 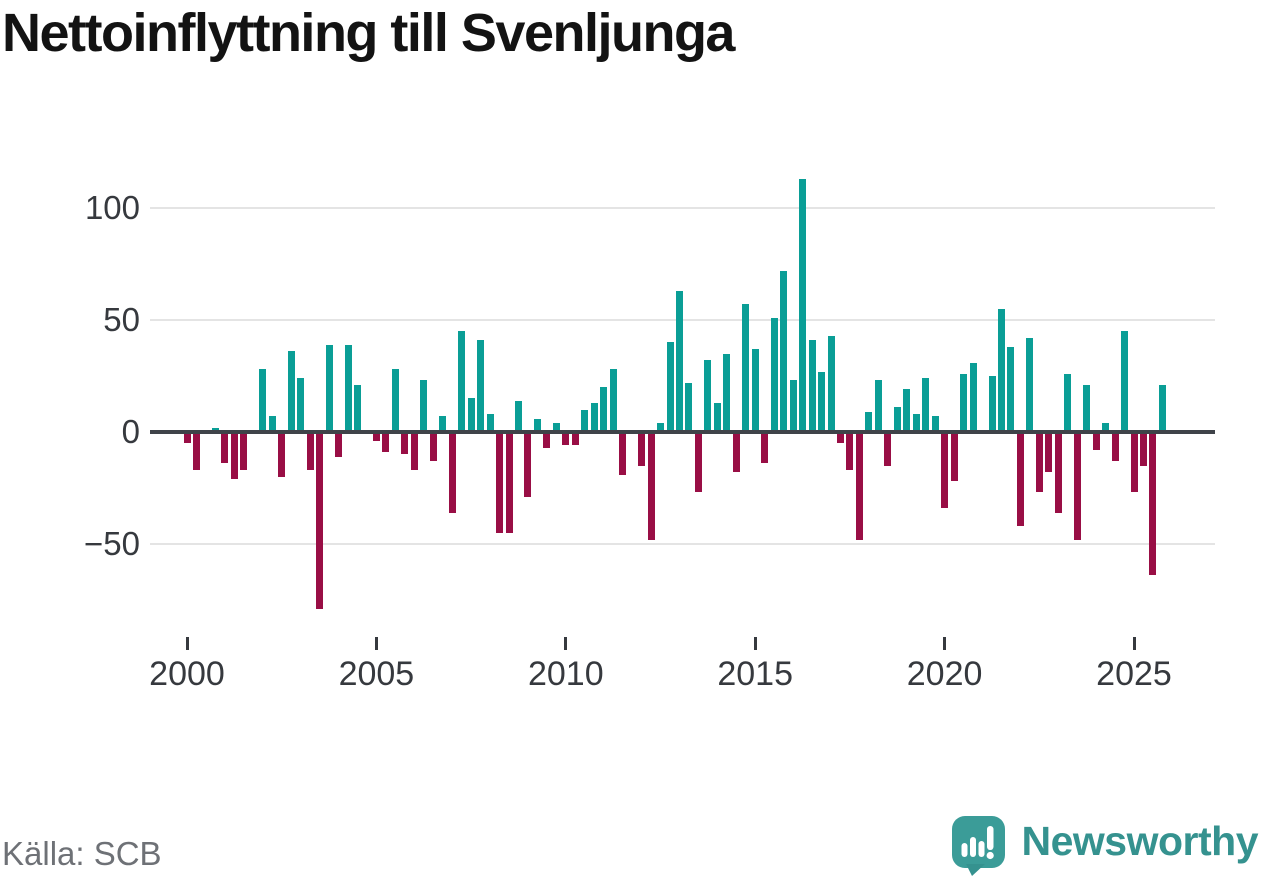 I want to click on bar-2009k4, so click(x=556, y=427).